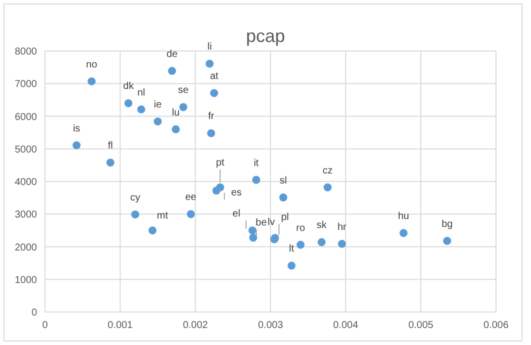 The width and height of the screenshot is (531, 345). I want to click on data-label: nl, so click(141, 92).